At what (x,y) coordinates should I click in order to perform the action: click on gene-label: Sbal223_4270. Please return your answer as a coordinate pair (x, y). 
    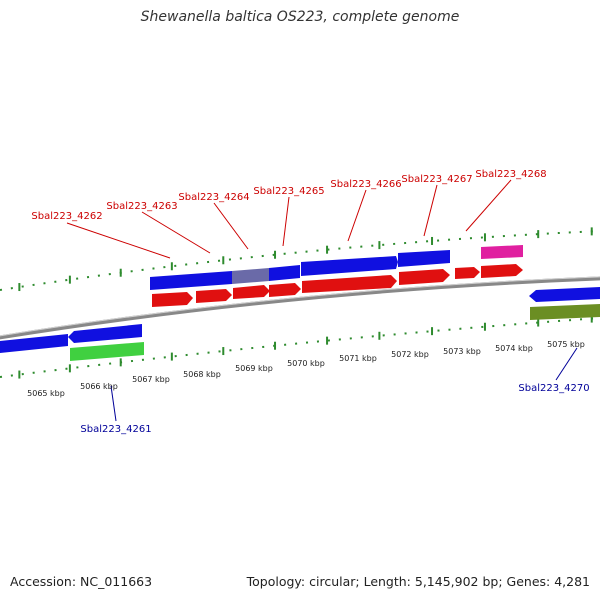
    Looking at the image, I should click on (553, 388).